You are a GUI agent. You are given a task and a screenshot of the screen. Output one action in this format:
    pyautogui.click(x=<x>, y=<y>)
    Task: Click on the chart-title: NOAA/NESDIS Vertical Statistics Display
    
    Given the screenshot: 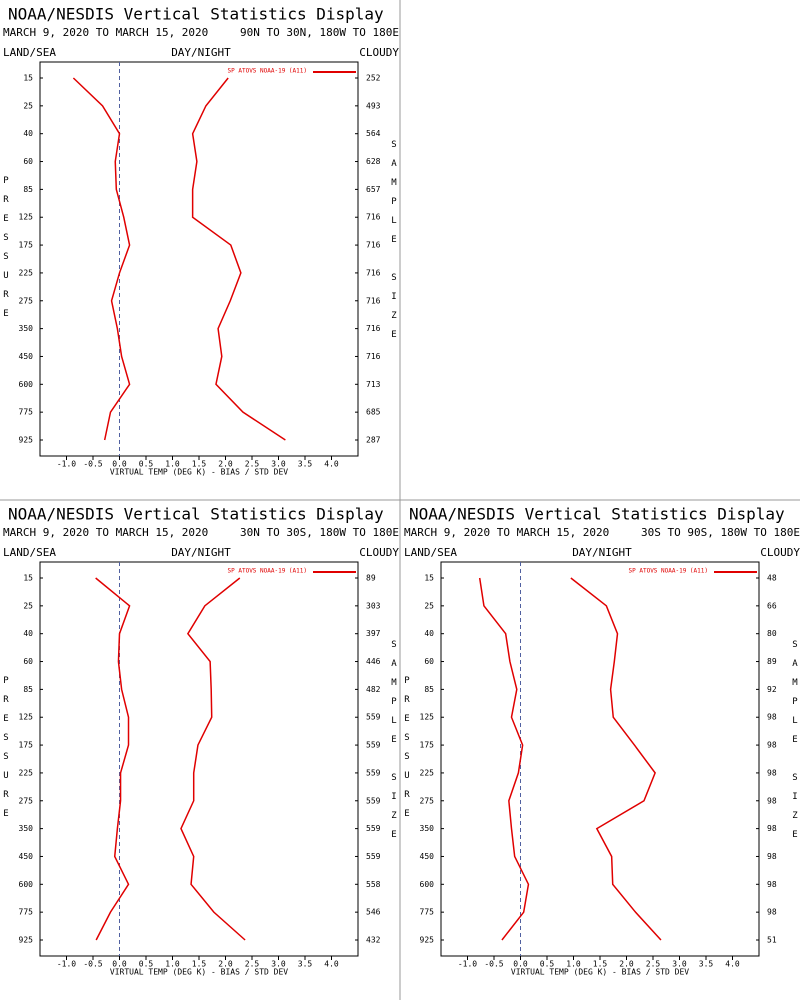 What is the action you would take?
    pyautogui.click(x=196, y=514)
    